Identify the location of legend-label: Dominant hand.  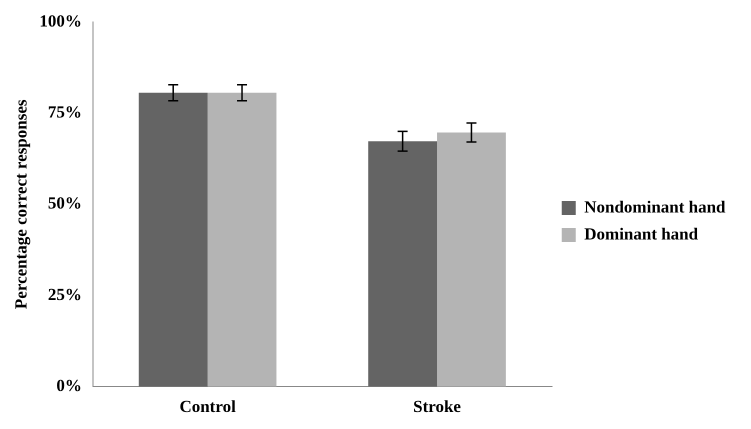
(641, 234).